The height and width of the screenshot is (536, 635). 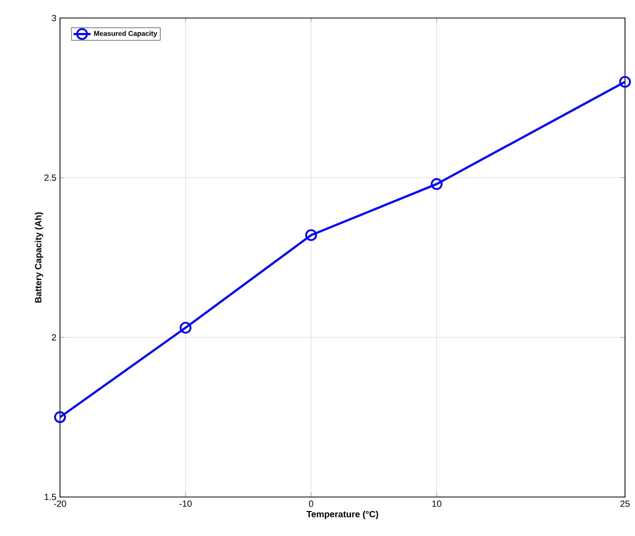 What do you see at coordinates (50, 177) in the screenshot?
I see `y-tick-label: 2.5` at bounding box center [50, 177].